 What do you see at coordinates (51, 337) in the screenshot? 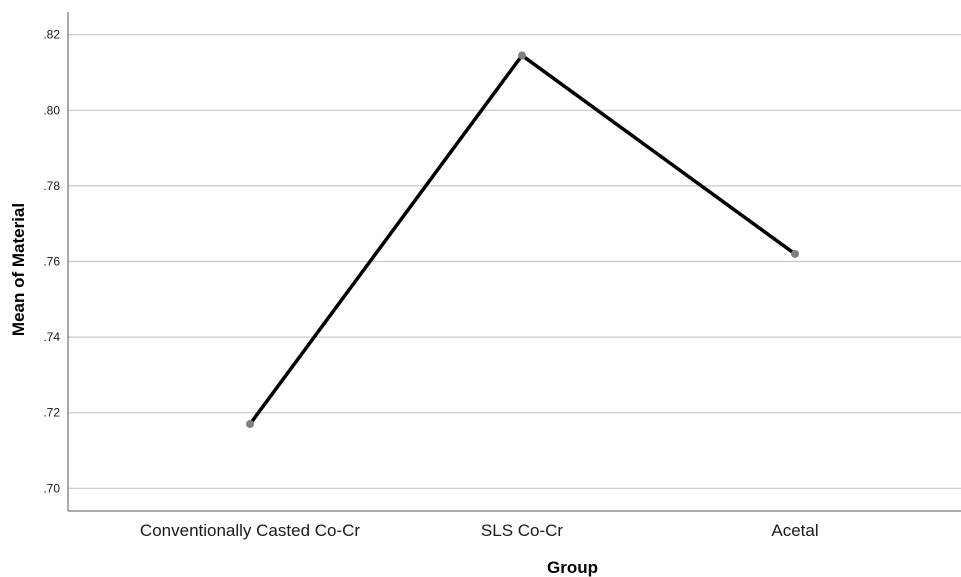
I see `y-tick-label: .74` at bounding box center [51, 337].